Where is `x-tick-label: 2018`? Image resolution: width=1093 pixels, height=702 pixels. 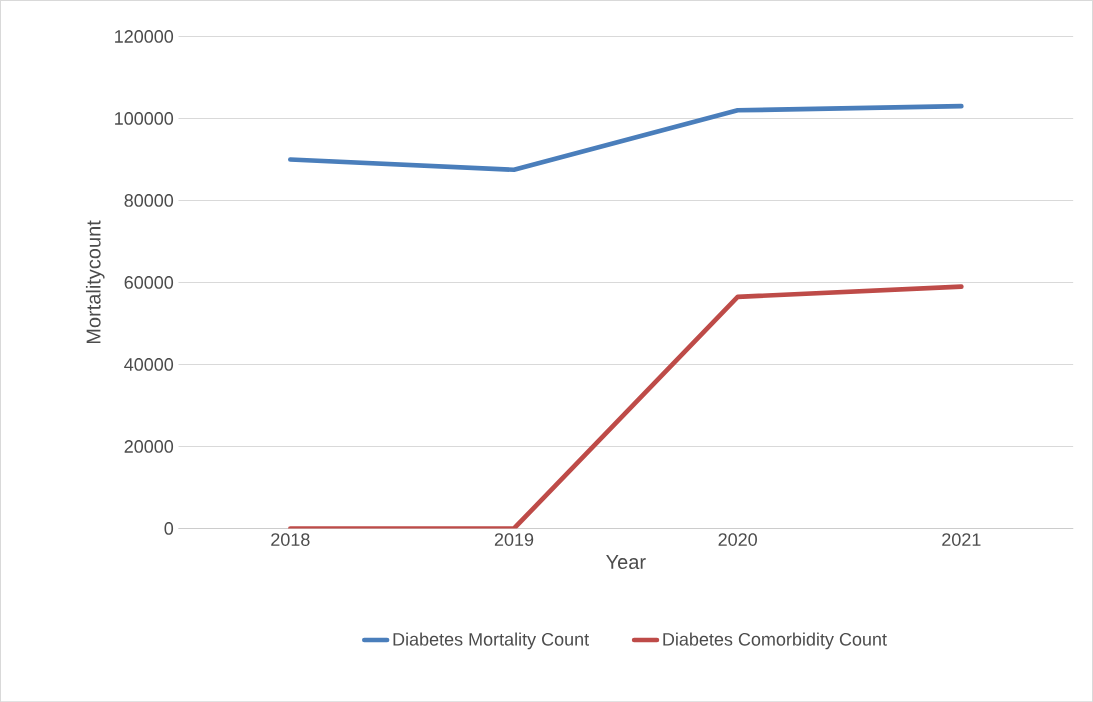
x-tick-label: 2018 is located at coordinates (290, 539).